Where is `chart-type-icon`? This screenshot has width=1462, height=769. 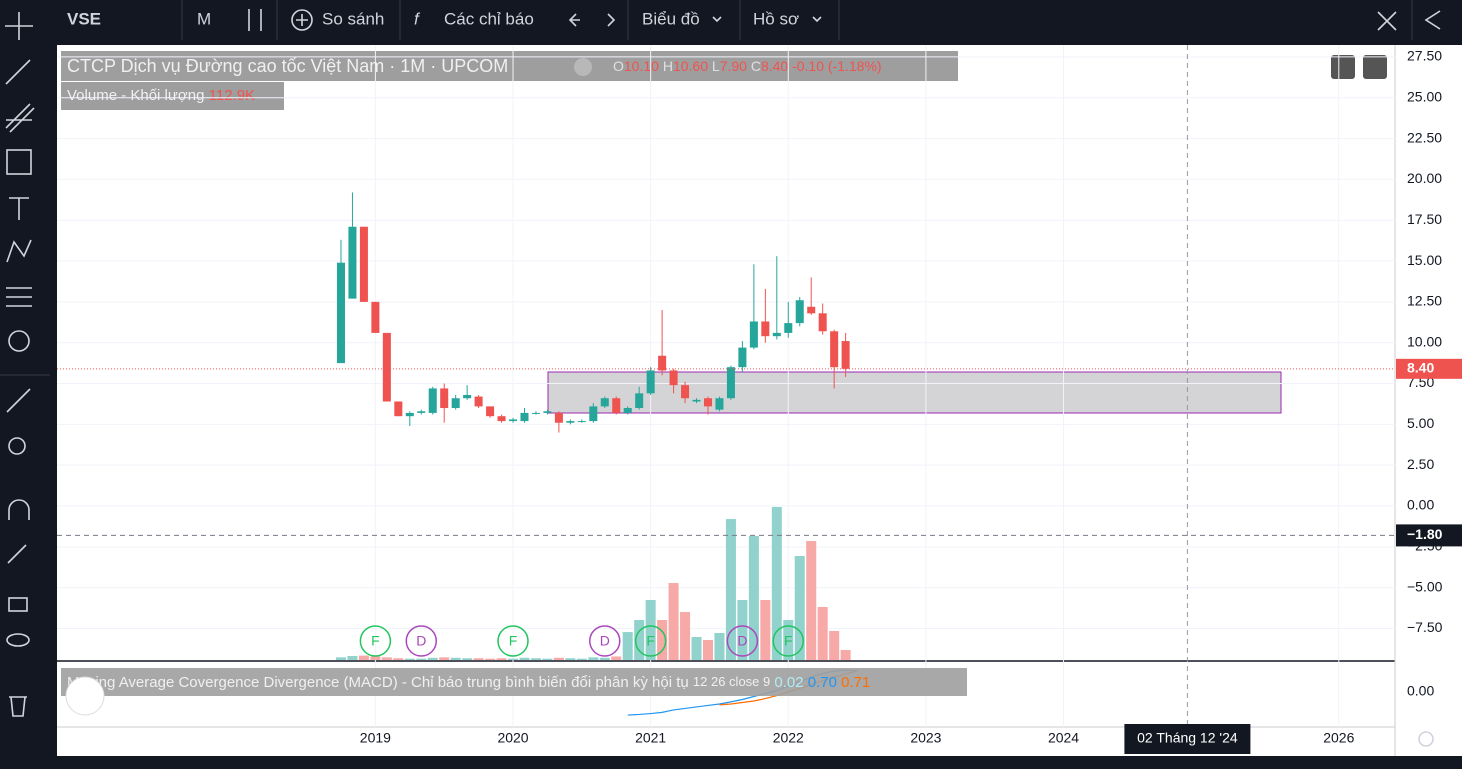
chart-type-icon is located at coordinates (255, 20).